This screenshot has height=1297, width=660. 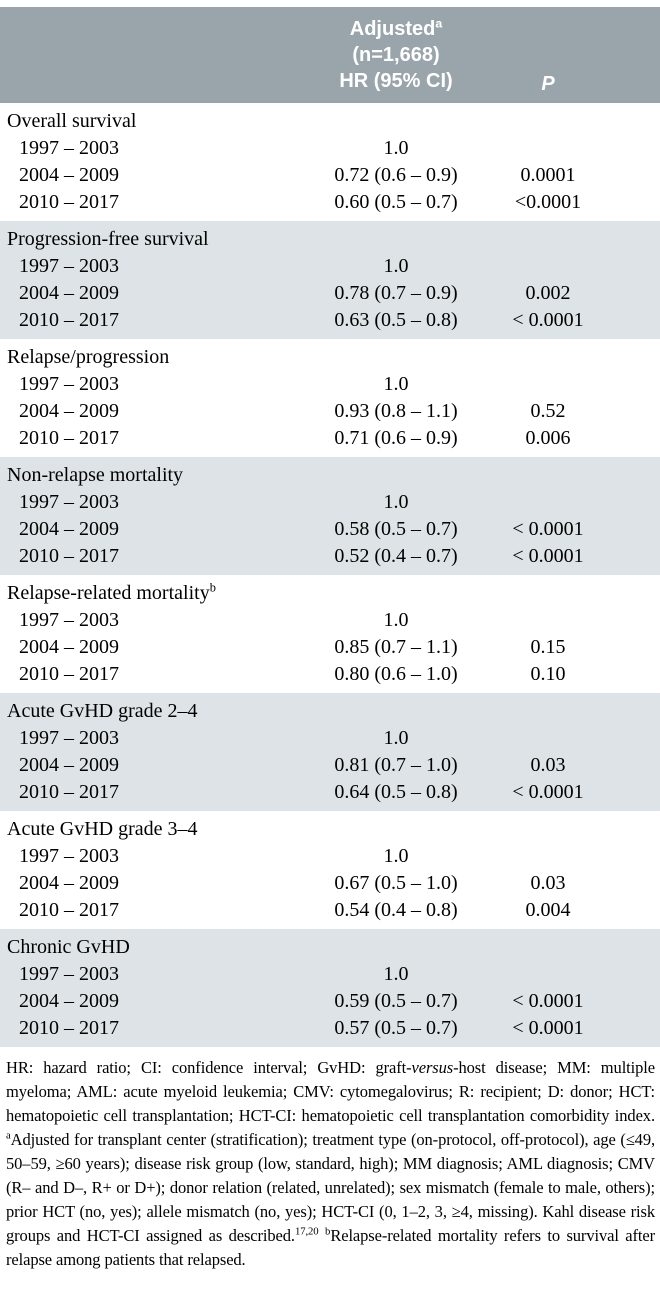 What do you see at coordinates (330, 202) in the screenshot?
I see `table-row: 2010 – 2017 0.60 (0.5 – 0.7) <0.0001` at bounding box center [330, 202].